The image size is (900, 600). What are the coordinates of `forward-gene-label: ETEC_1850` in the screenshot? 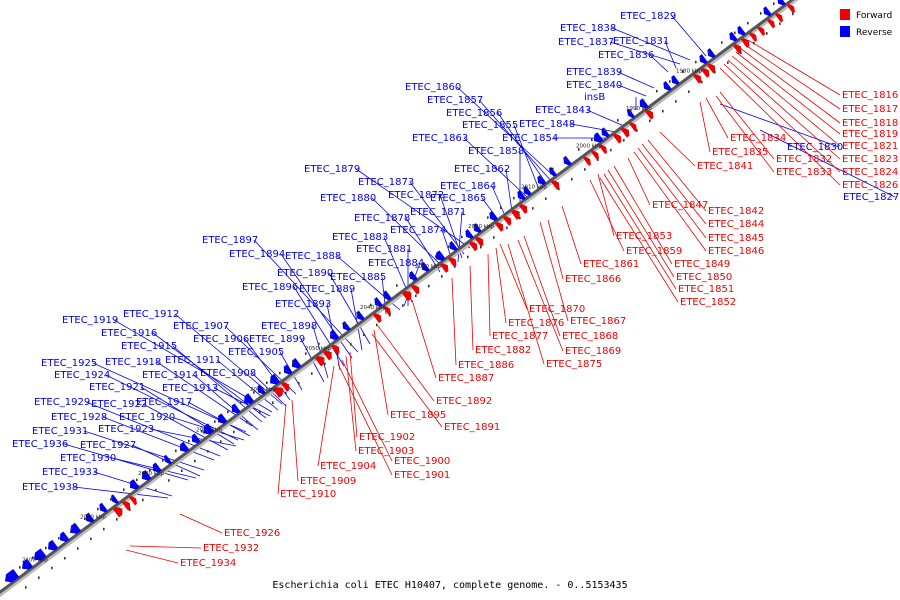 It's located at (704, 277).